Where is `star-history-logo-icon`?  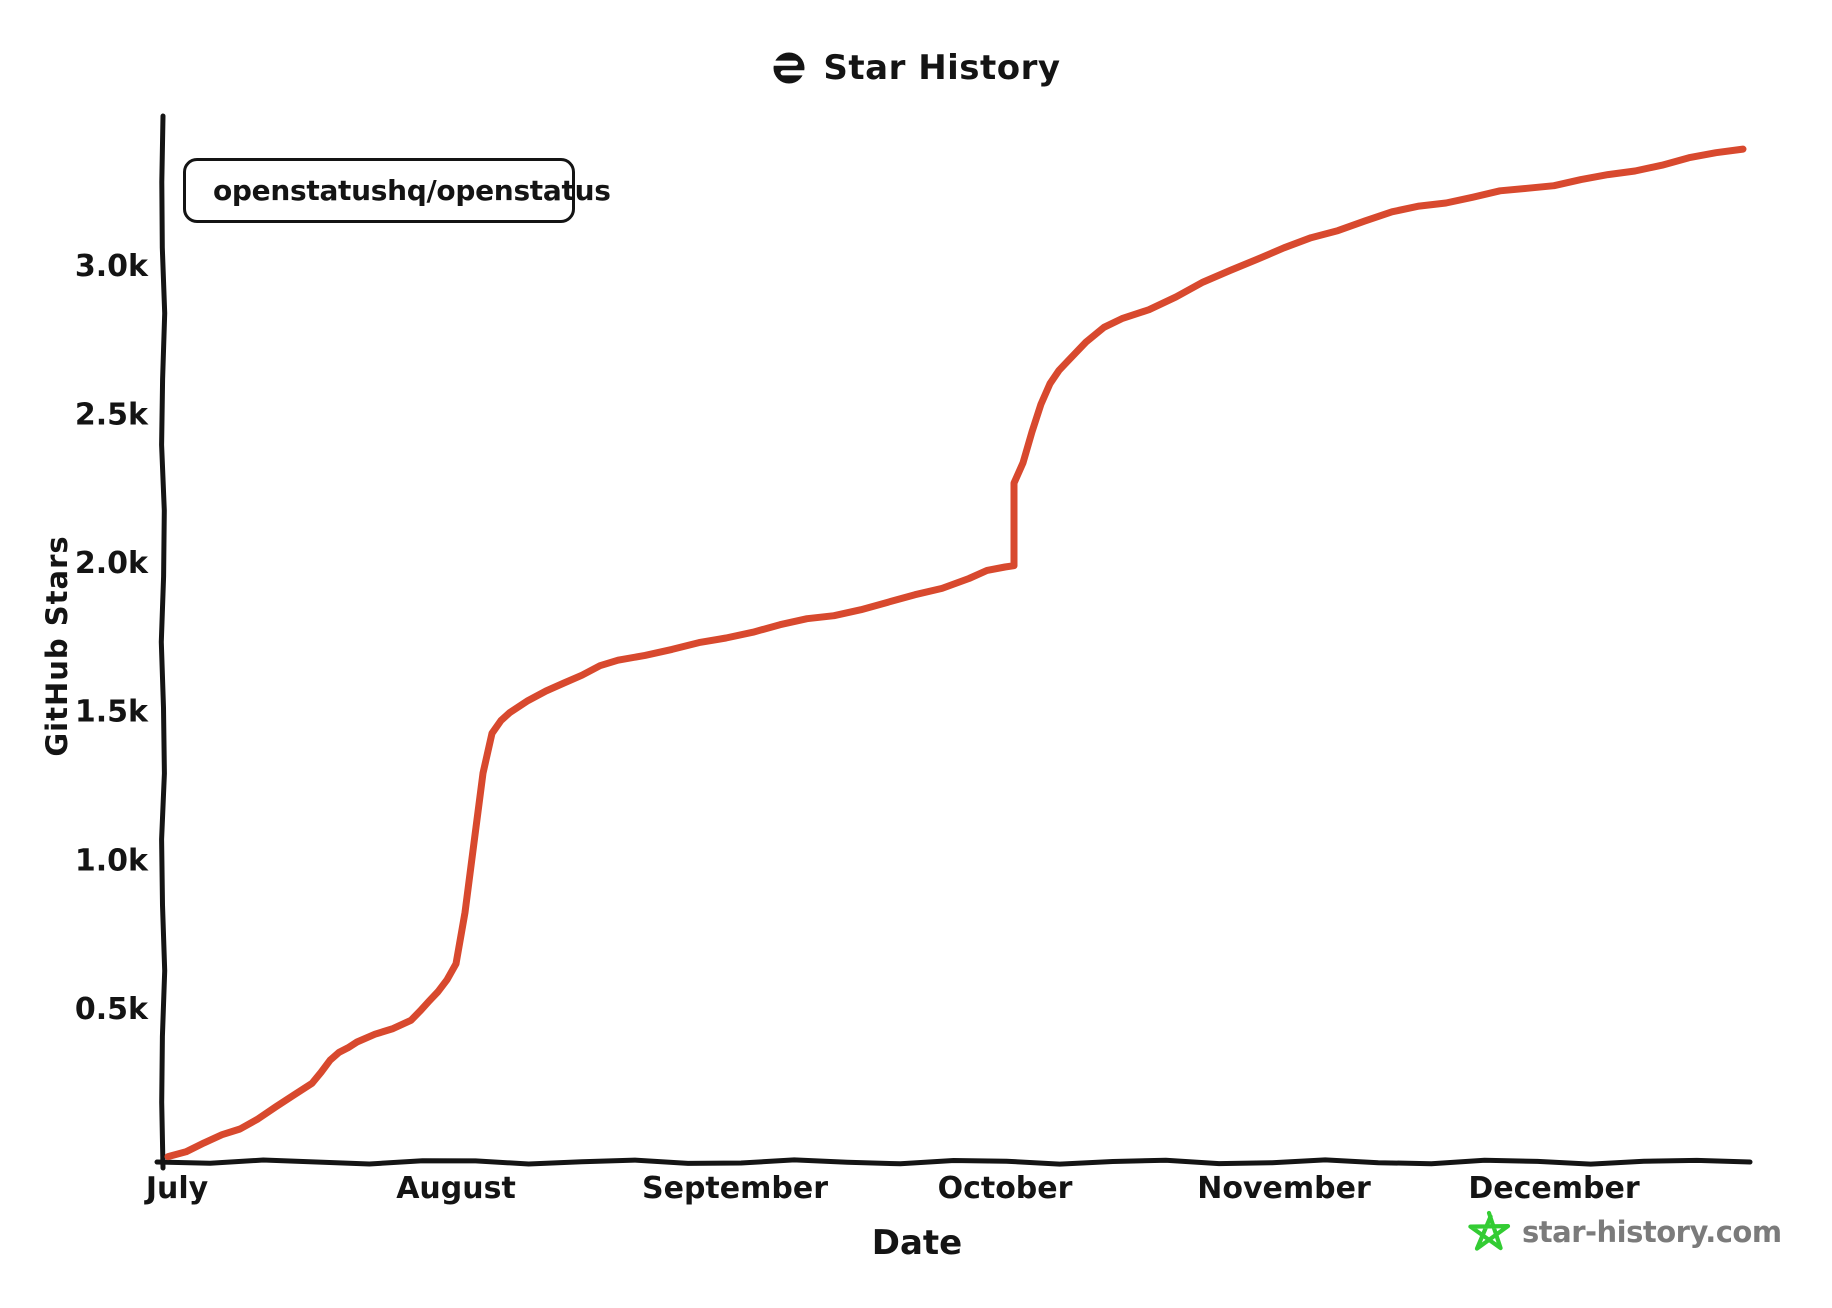 star-history-logo-icon is located at coordinates (789, 68).